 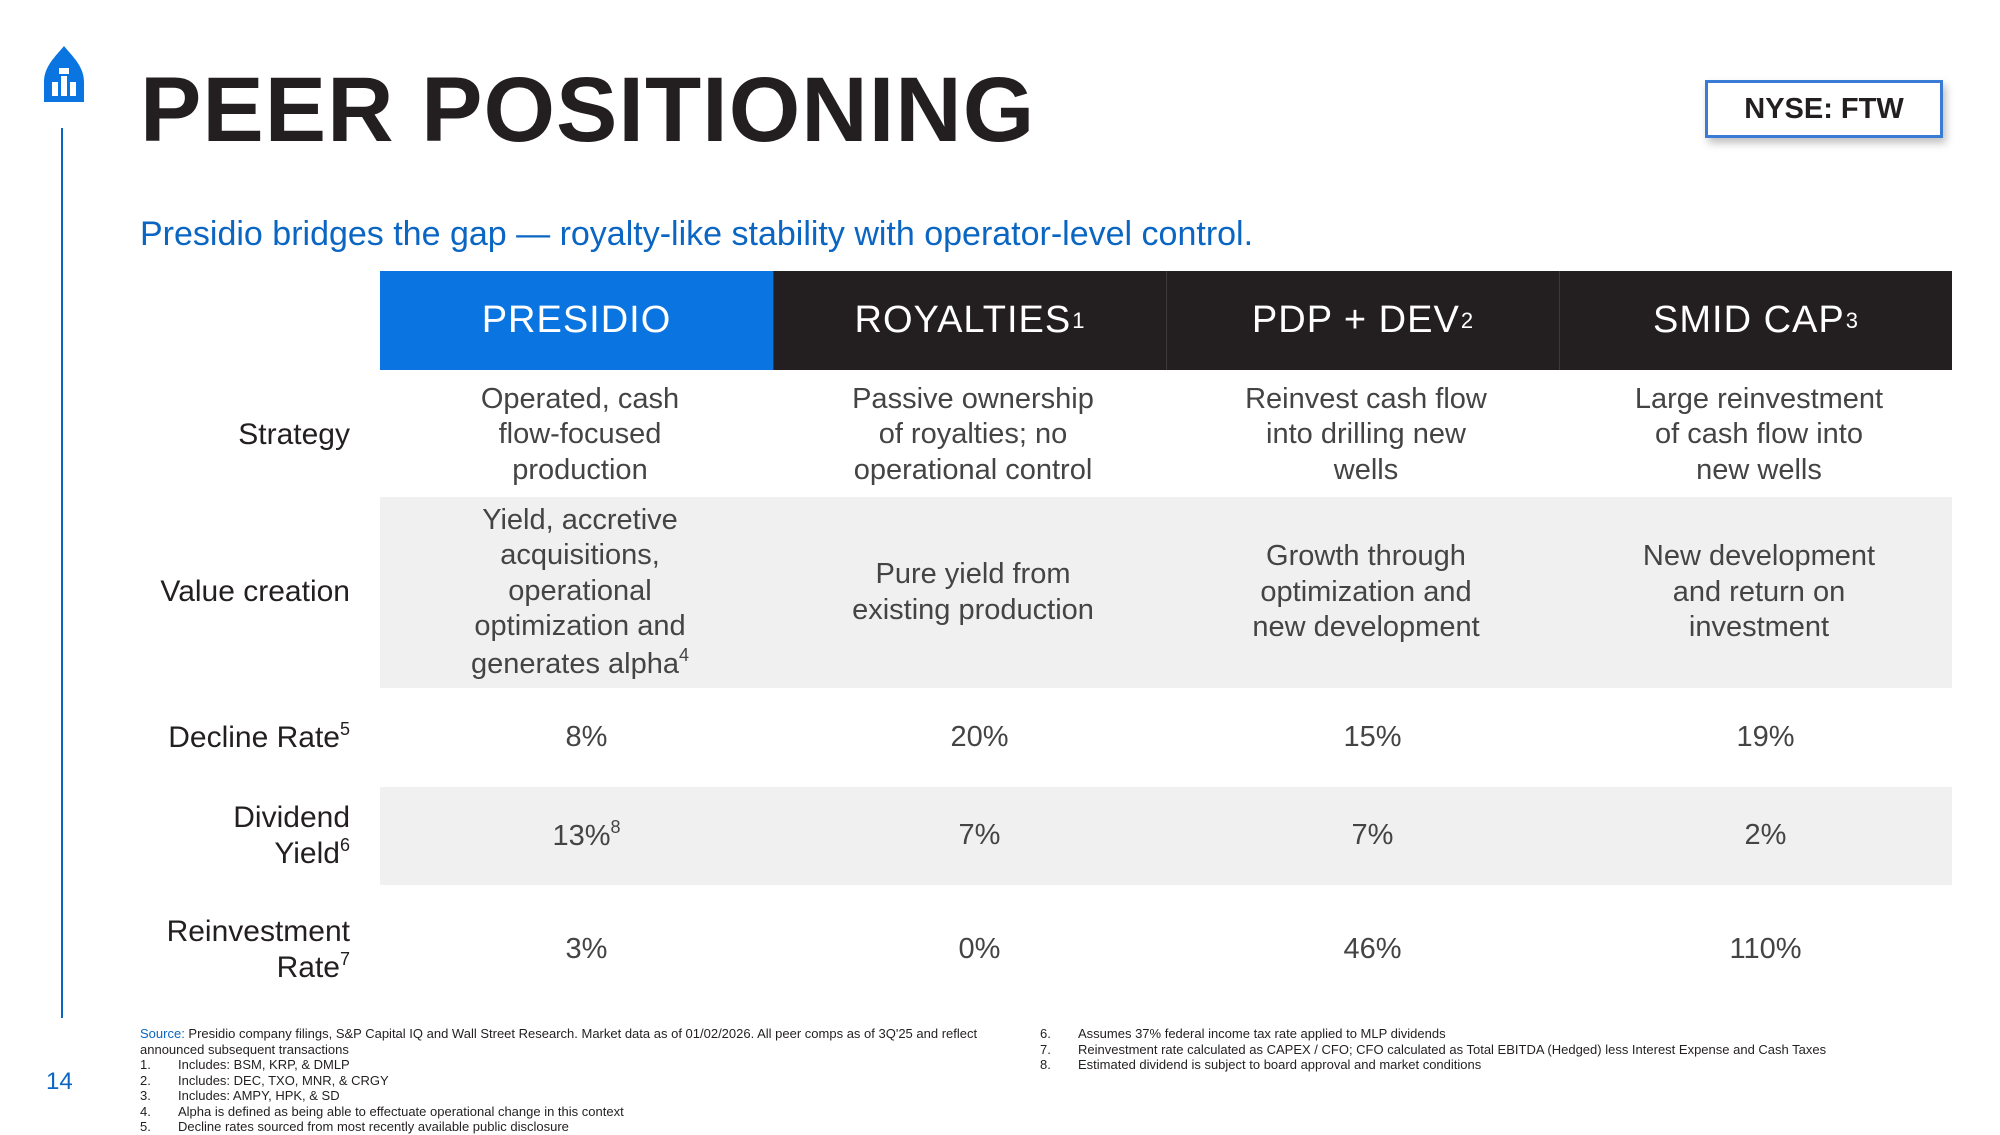 What do you see at coordinates (162, 1033) in the screenshot?
I see `source-label: Source:` at bounding box center [162, 1033].